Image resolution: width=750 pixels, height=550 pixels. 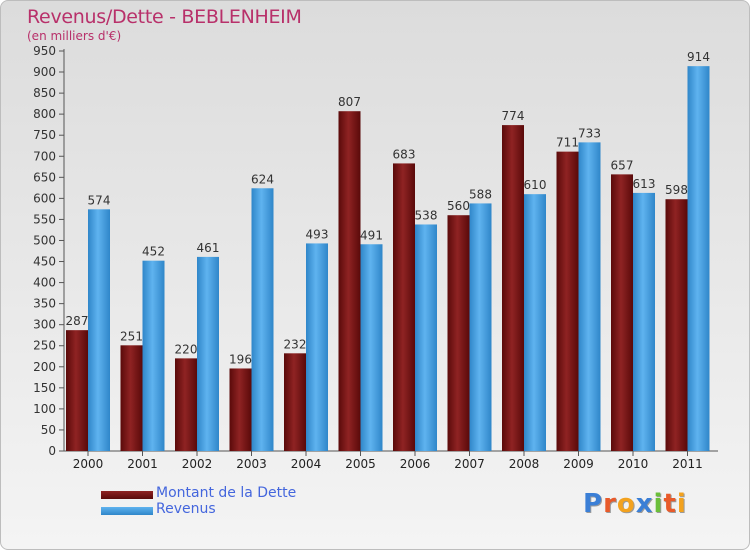 I want to click on x-tick-label: 2000, so click(x=88, y=464).